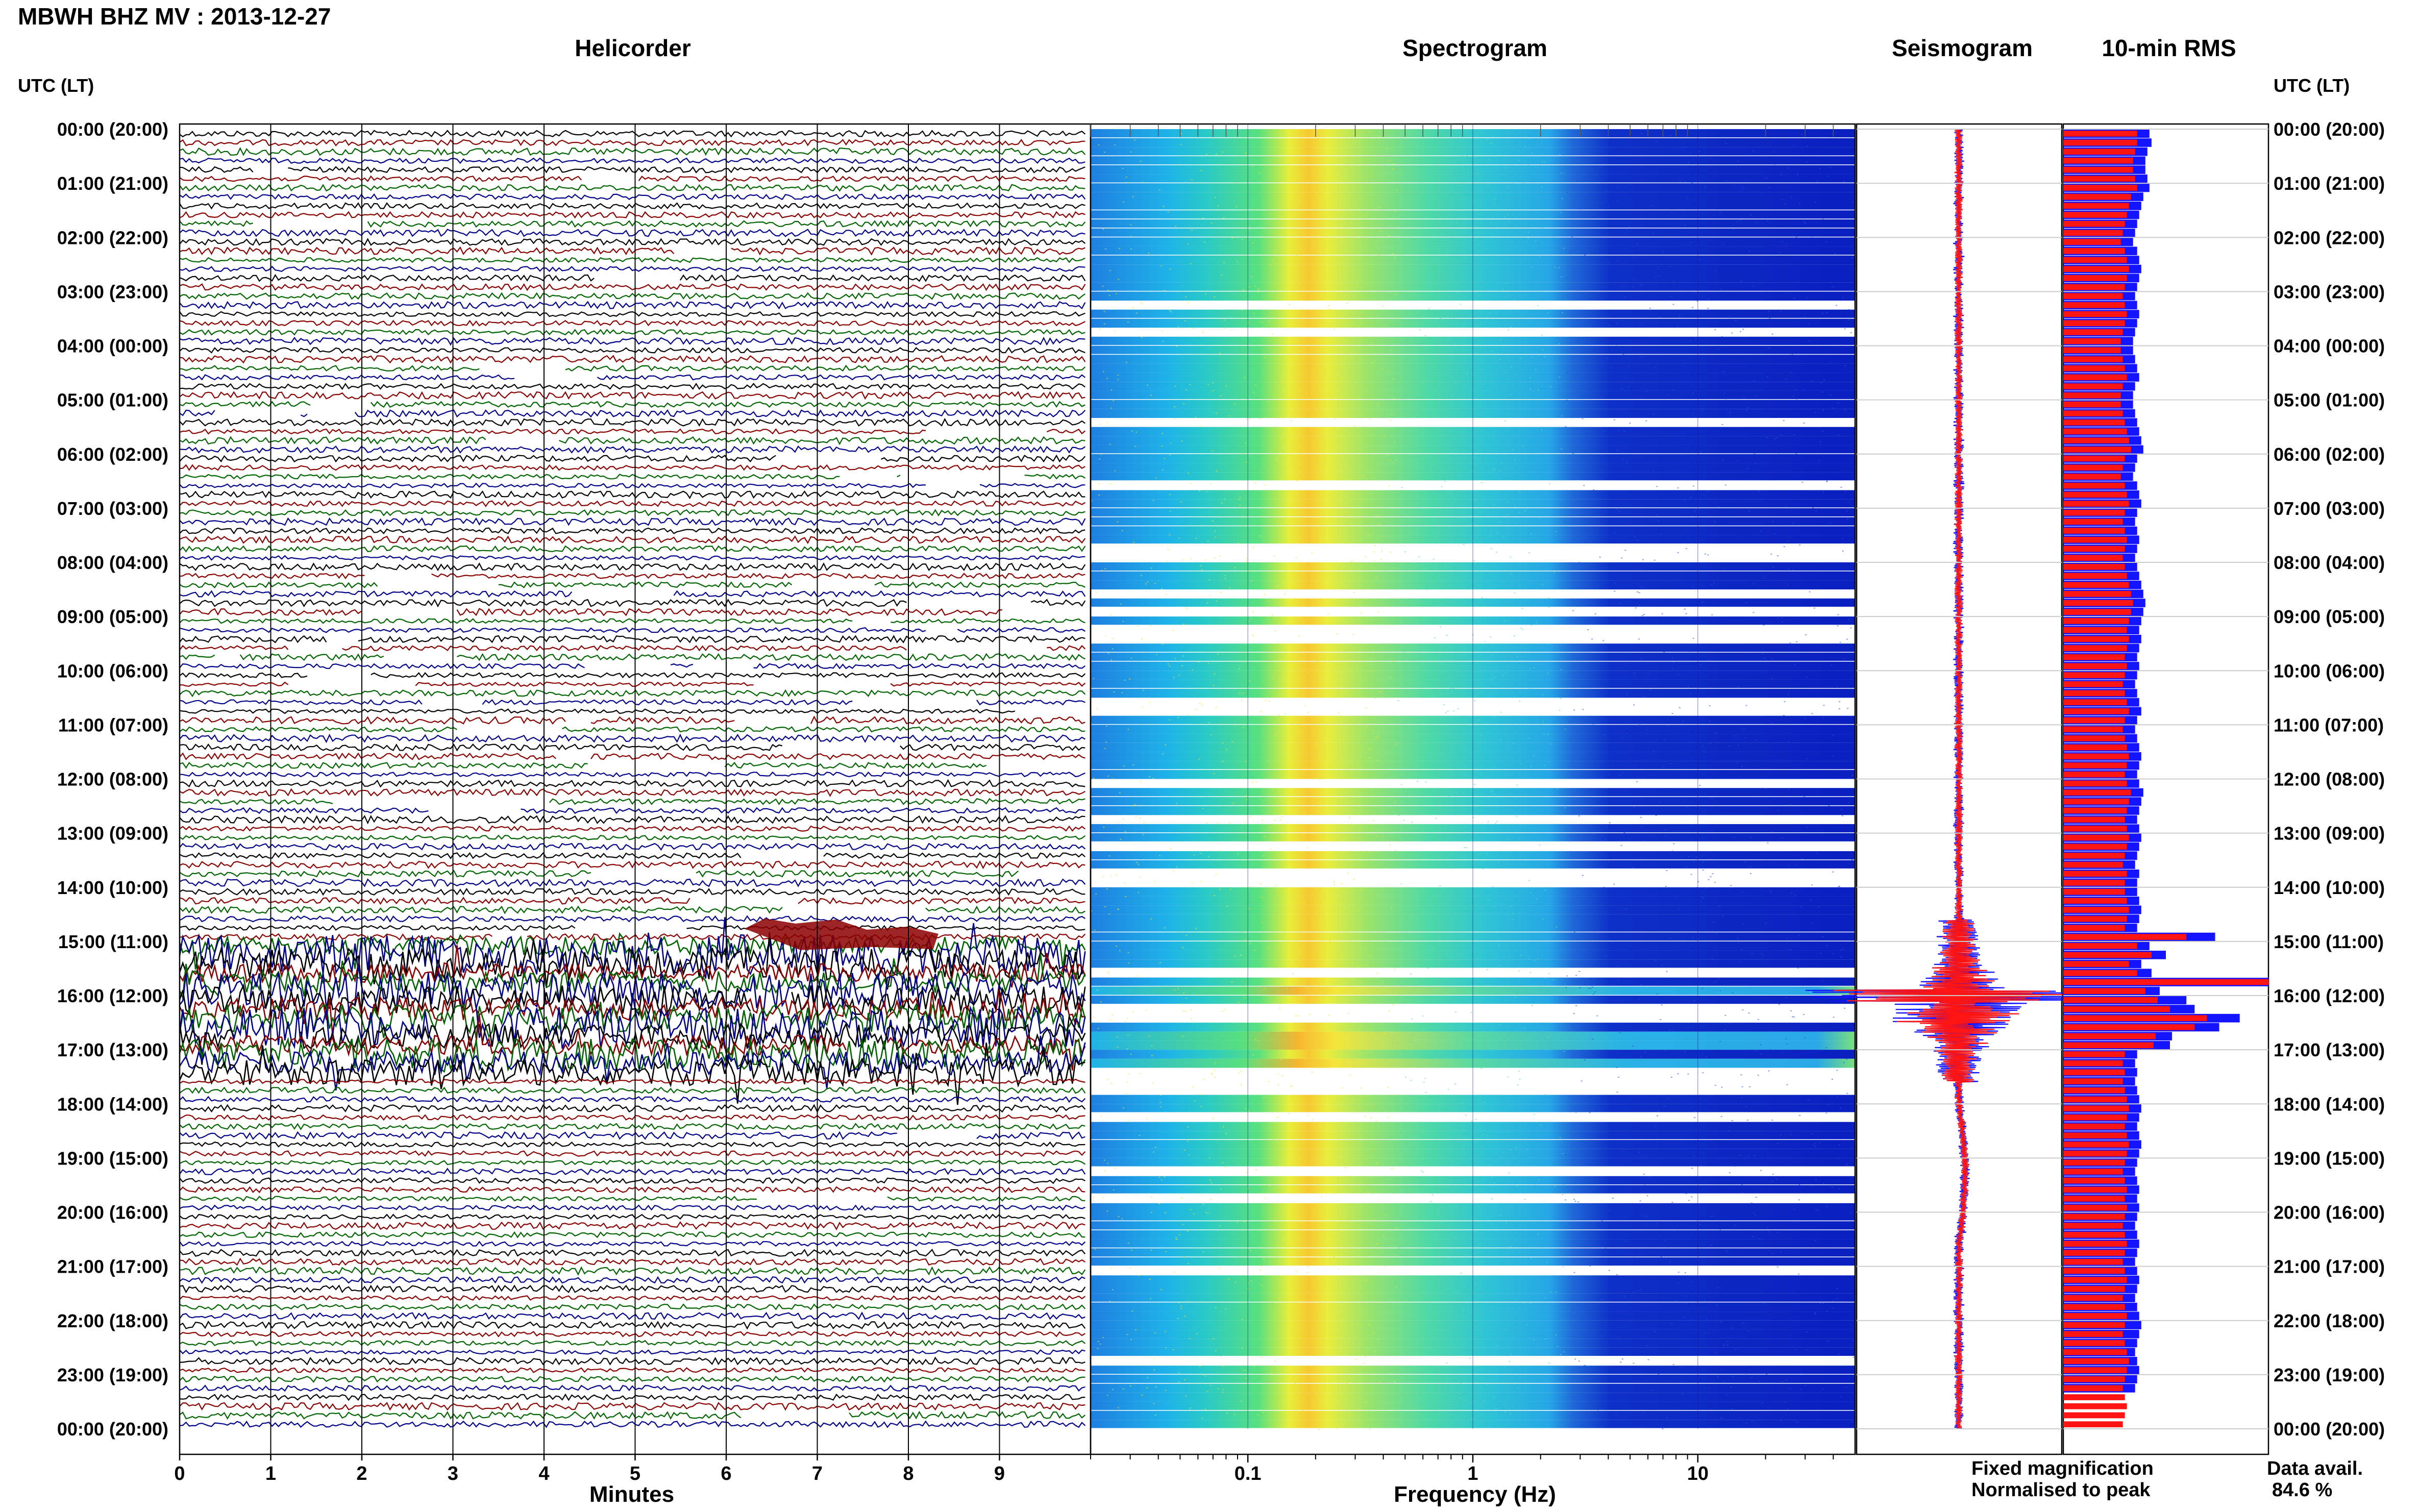 The image size is (2419, 1512). Describe the element at coordinates (2329, 670) in the screenshot. I see `hour-label-right: 10:00 (06:00)` at that location.